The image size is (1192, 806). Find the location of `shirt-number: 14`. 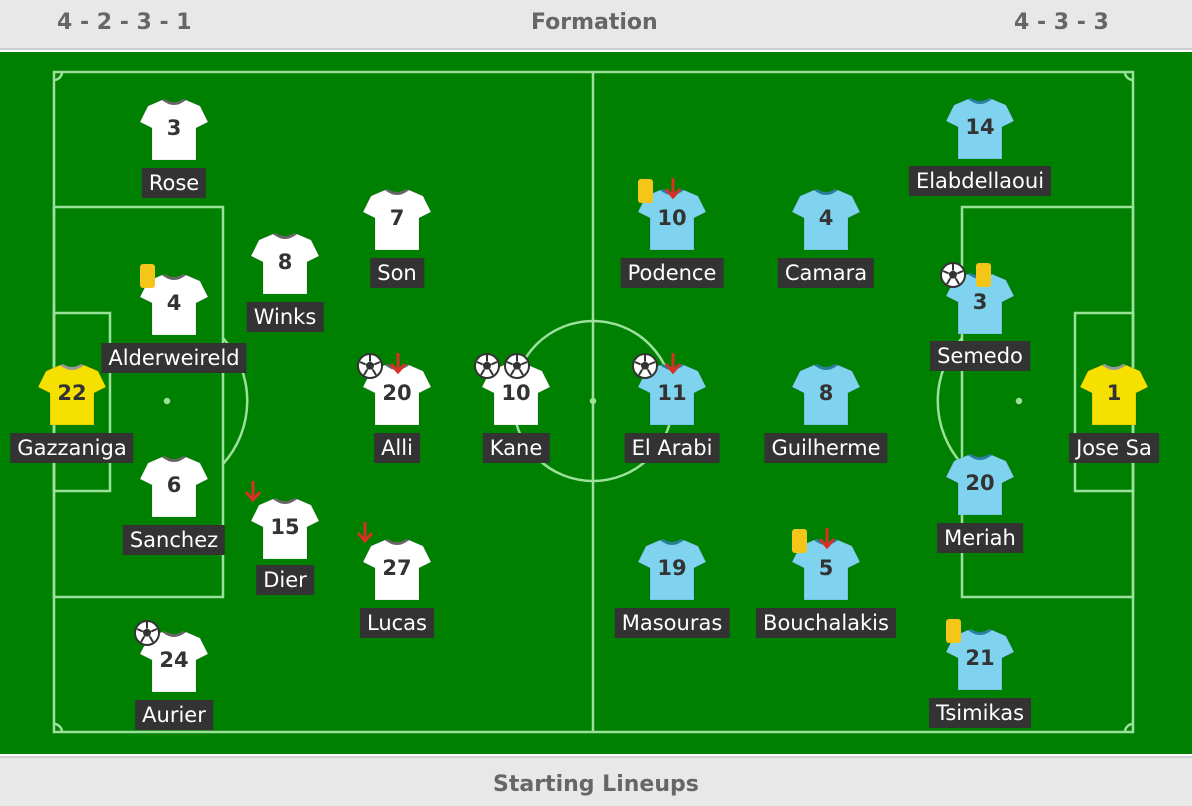

shirt-number: 14 is located at coordinates (980, 127).